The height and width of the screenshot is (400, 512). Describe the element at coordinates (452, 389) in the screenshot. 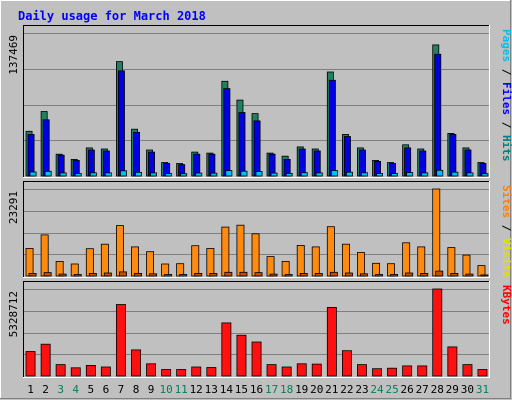

I see `x-tick-label: 29` at that location.